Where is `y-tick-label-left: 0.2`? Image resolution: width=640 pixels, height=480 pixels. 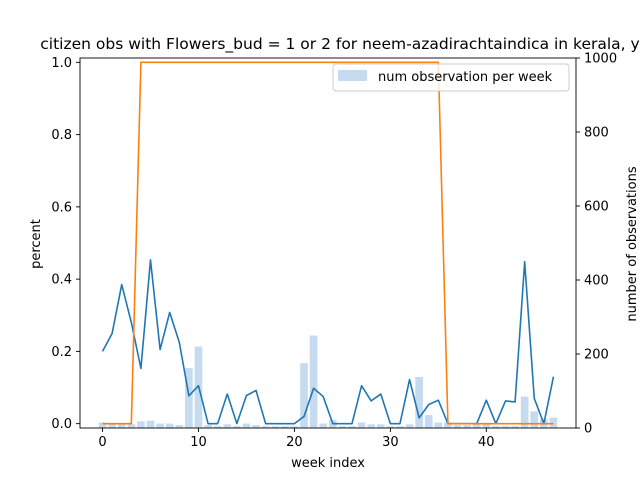 y-tick-label-left: 0.2 is located at coordinates (61, 352).